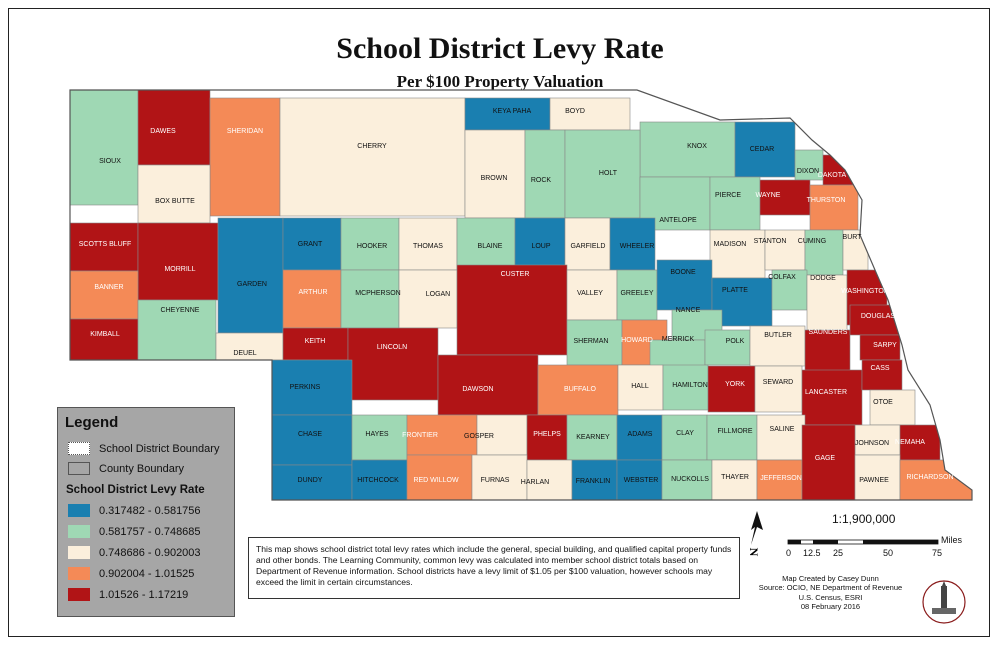  Describe the element at coordinates (244, 353) in the screenshot. I see `county-label-deuel: DEUEL` at that location.